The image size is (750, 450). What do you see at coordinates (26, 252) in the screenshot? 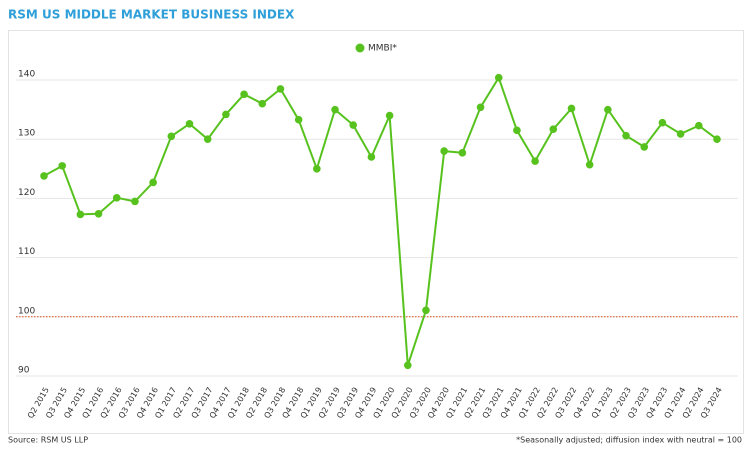
I see `y-tick-label: 110` at bounding box center [26, 252].